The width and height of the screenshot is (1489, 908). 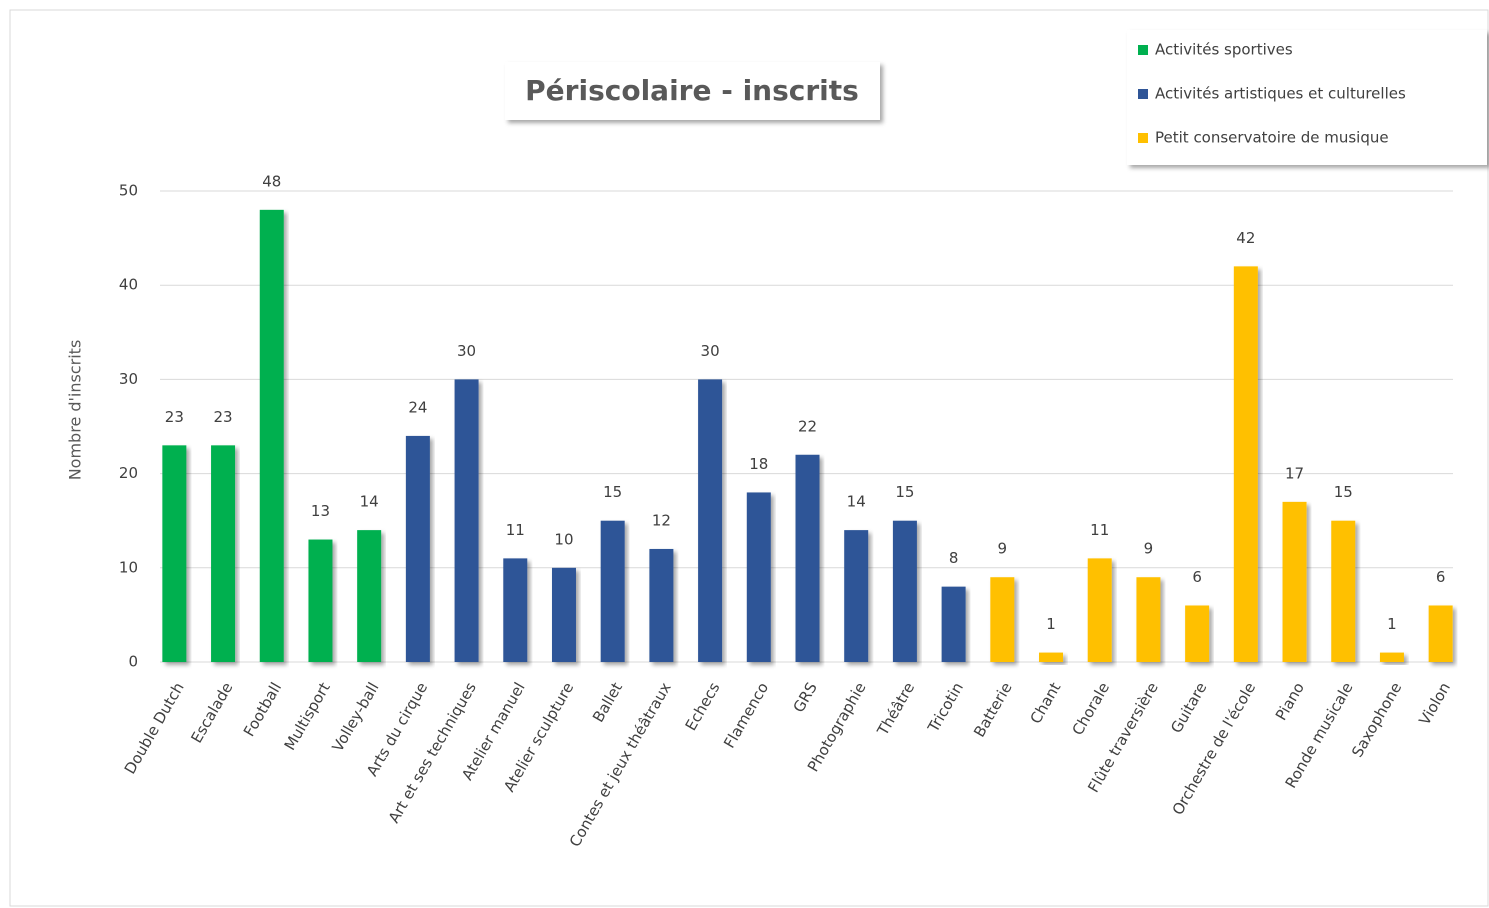 I want to click on data-label: 8, so click(x=954, y=558).